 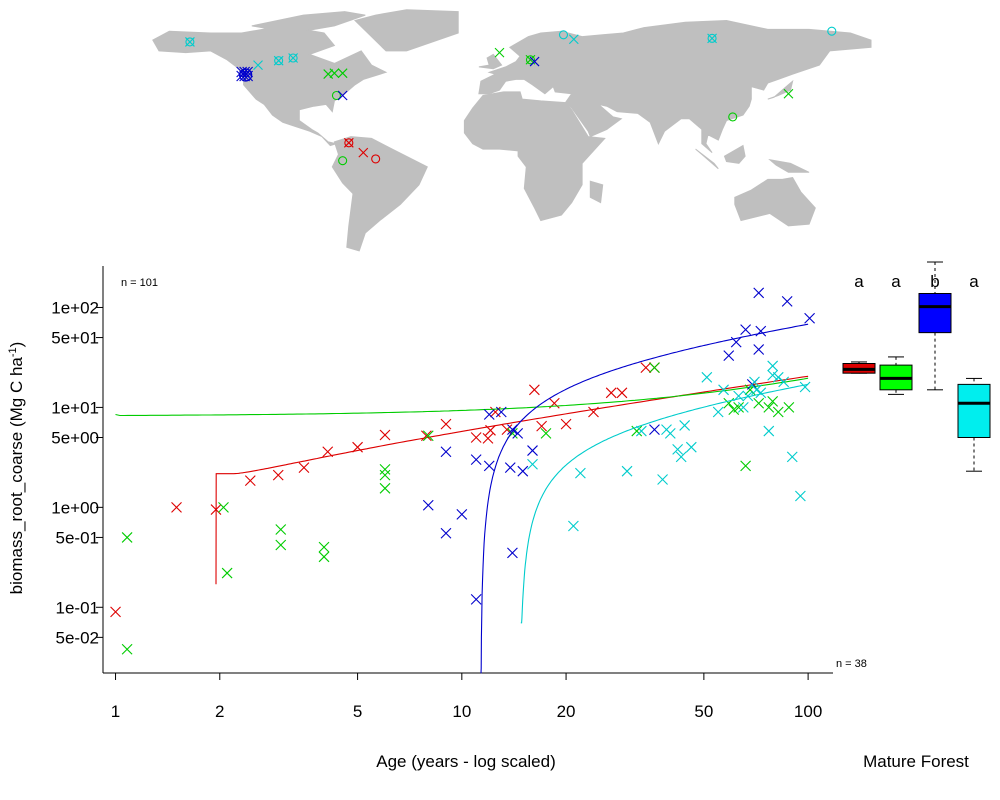 I want to click on y-axis-title-sup: -1, so click(x=13, y=352).